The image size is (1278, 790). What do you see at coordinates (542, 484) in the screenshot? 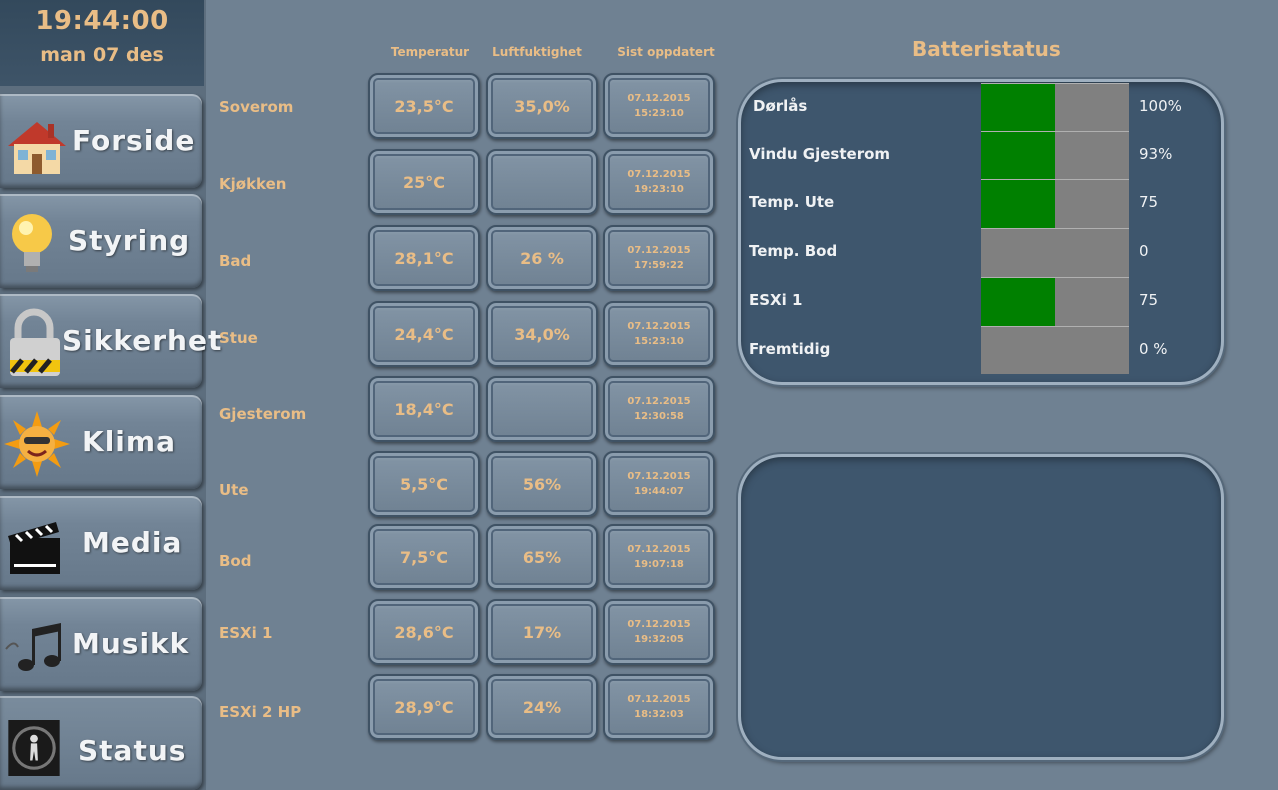
I see `humidity-cell: 56%` at bounding box center [542, 484].